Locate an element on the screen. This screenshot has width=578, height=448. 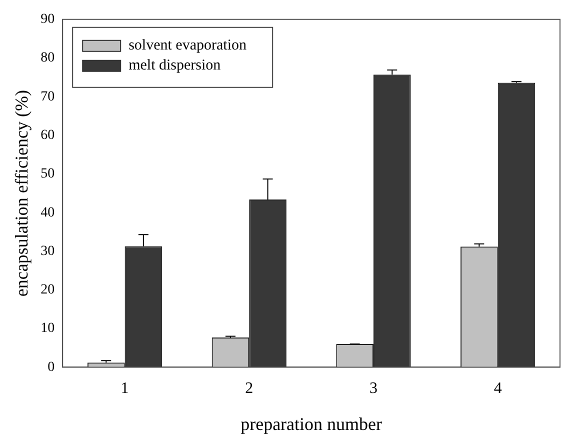
legend-label: solvent evaporation is located at coordinates (187, 45).